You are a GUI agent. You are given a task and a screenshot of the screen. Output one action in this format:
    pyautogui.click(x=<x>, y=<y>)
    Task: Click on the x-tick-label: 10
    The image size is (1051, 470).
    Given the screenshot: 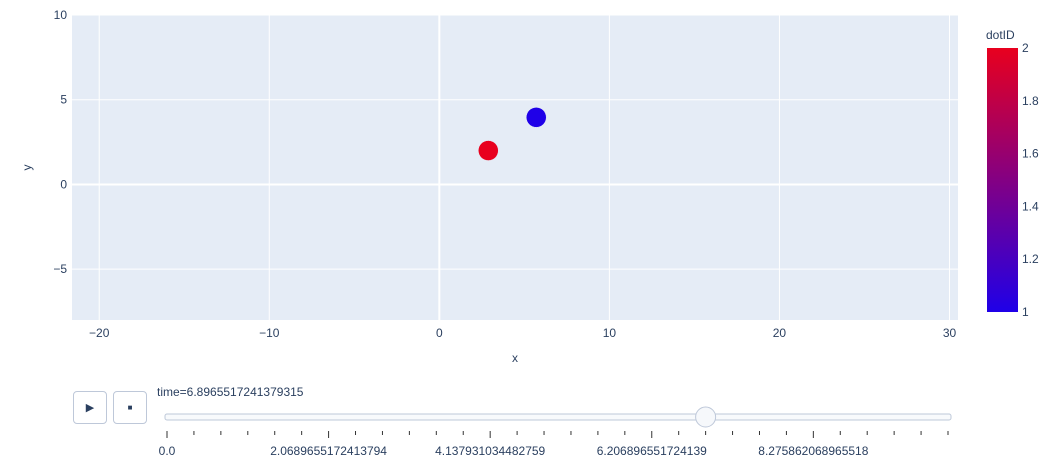 What is the action you would take?
    pyautogui.click(x=610, y=333)
    